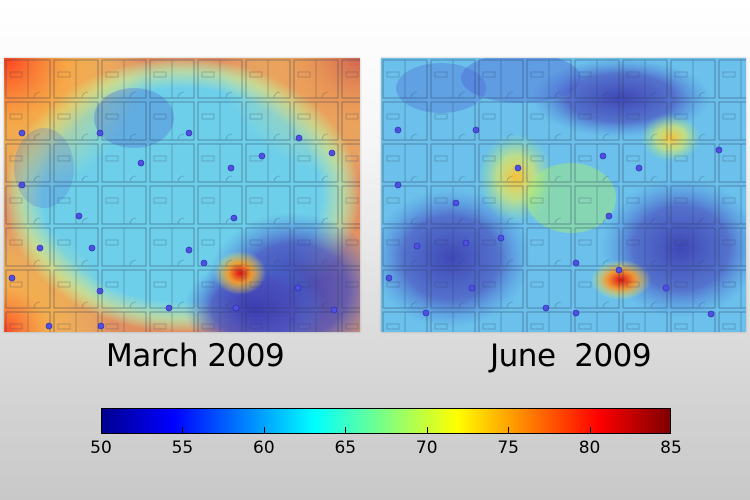  What do you see at coordinates (671, 448) in the screenshot?
I see `colorbar-tick-label: 85` at bounding box center [671, 448].